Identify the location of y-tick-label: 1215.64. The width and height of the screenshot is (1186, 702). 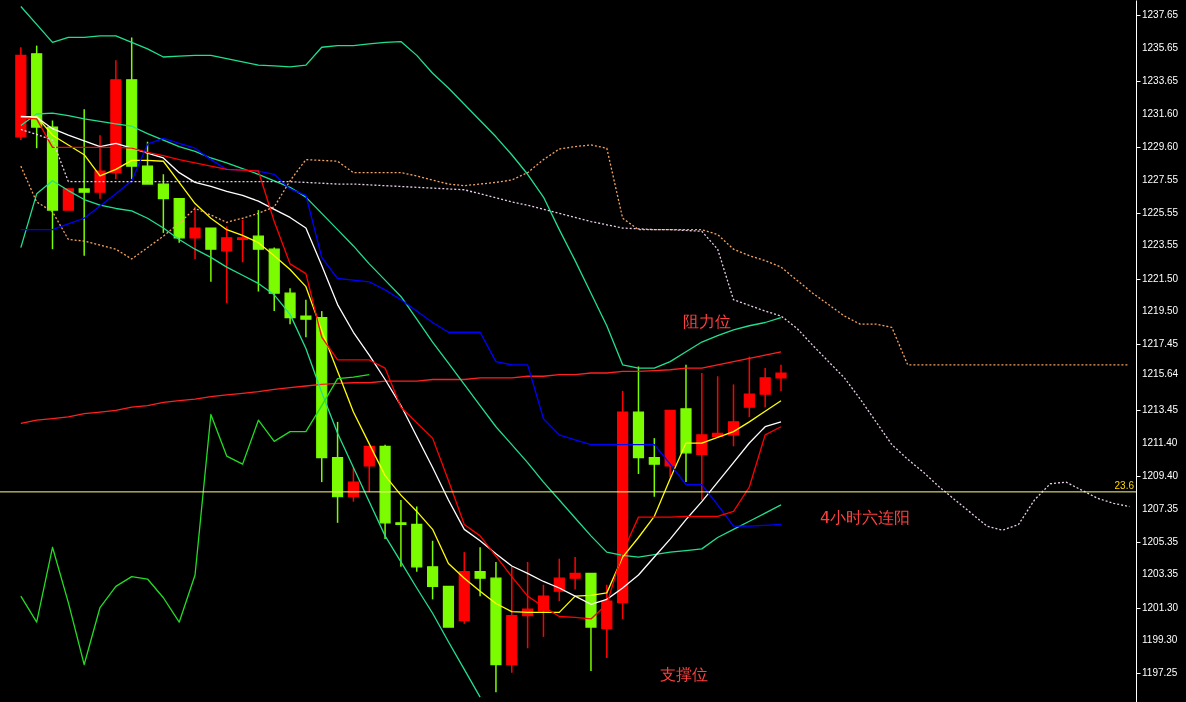
(1160, 373).